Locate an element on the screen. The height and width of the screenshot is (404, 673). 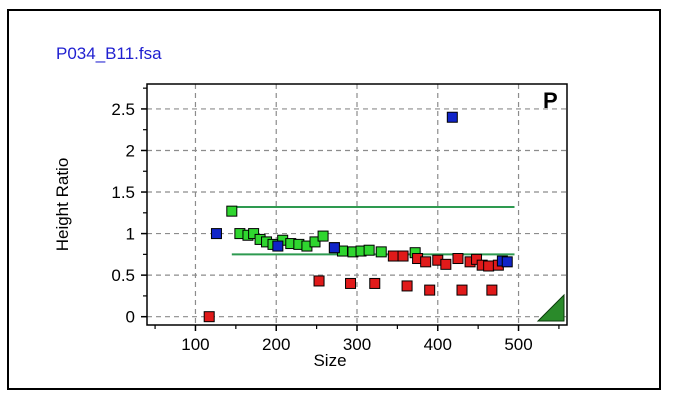
y-tick-label: 0.5 is located at coordinates (123, 275).